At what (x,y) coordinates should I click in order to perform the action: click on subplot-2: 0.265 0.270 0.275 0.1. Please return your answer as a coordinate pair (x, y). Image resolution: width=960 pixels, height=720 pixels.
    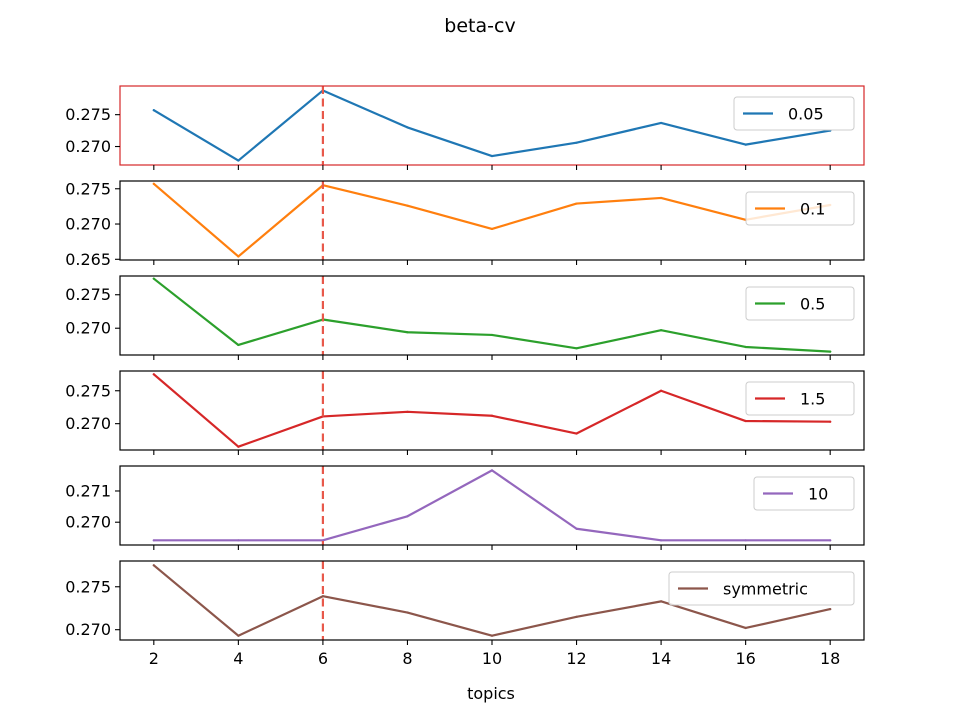
    Looking at the image, I should click on (465, 224).